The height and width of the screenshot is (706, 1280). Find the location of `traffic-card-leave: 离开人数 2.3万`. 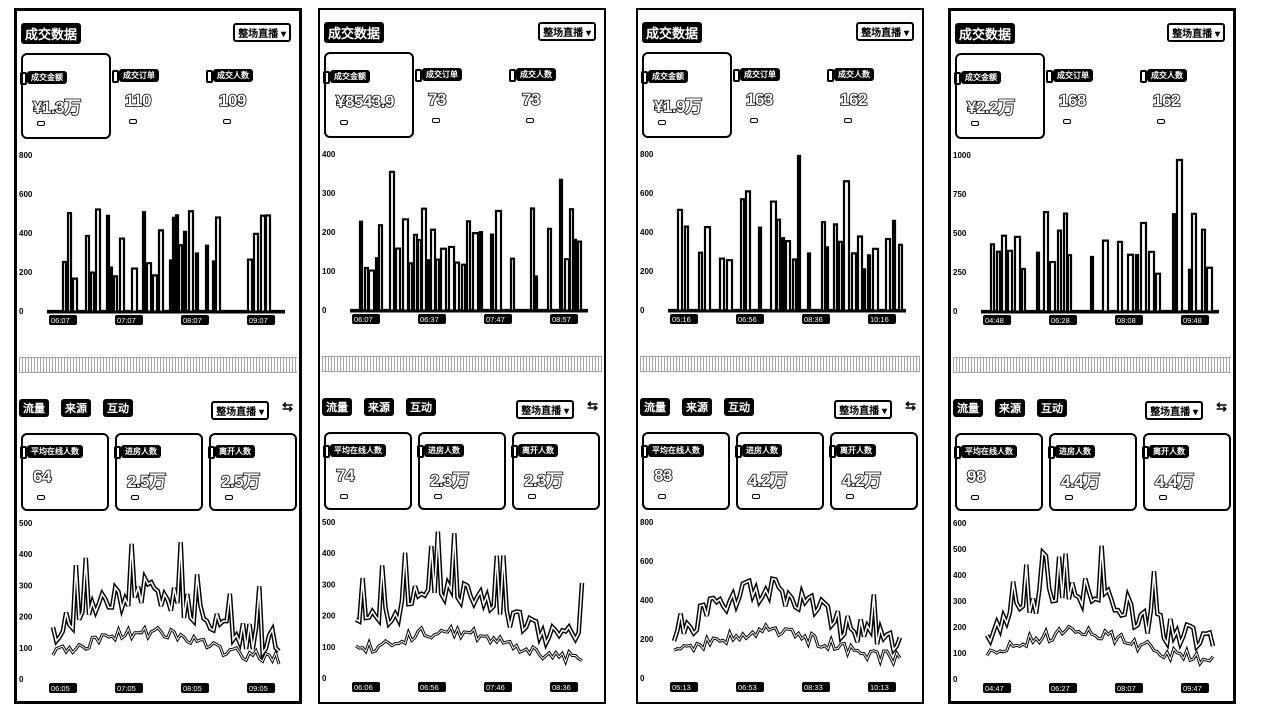

traffic-card-leave: 离开人数 2.3万 is located at coordinates (555, 471).